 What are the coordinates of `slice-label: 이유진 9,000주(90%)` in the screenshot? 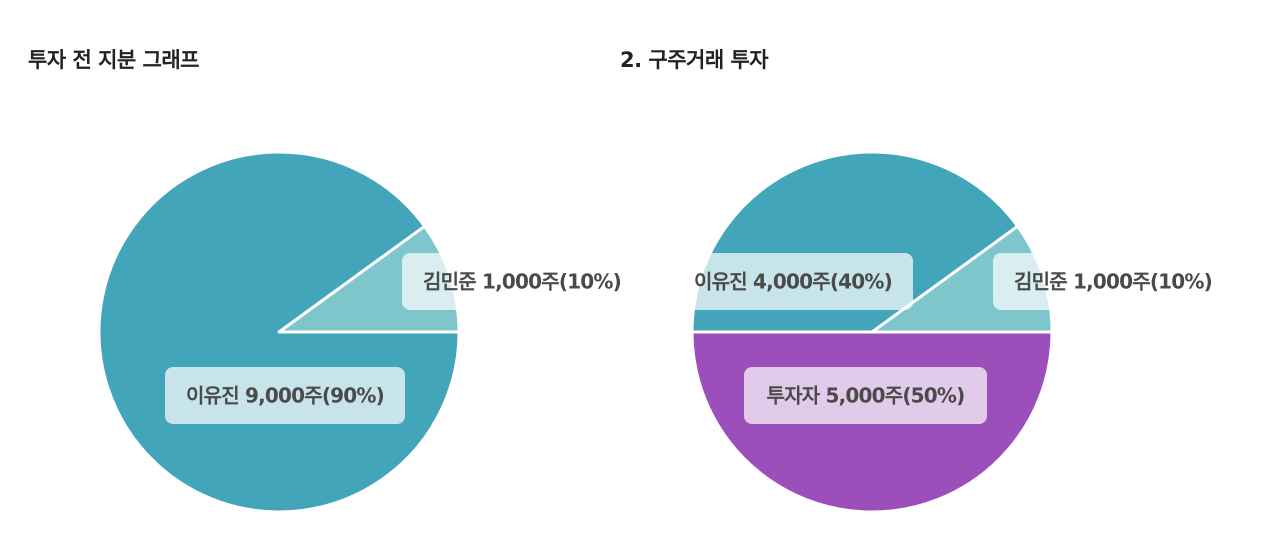 It's located at (285, 396).